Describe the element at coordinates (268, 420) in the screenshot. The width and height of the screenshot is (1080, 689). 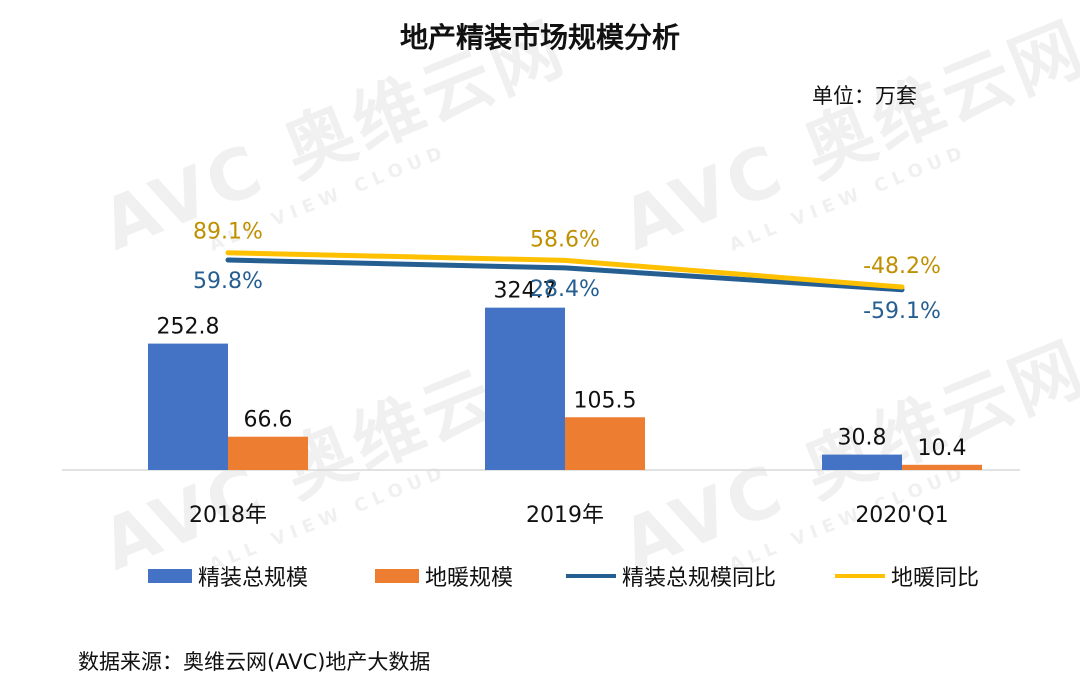
I see `bar-label-heating: 66.6` at that location.